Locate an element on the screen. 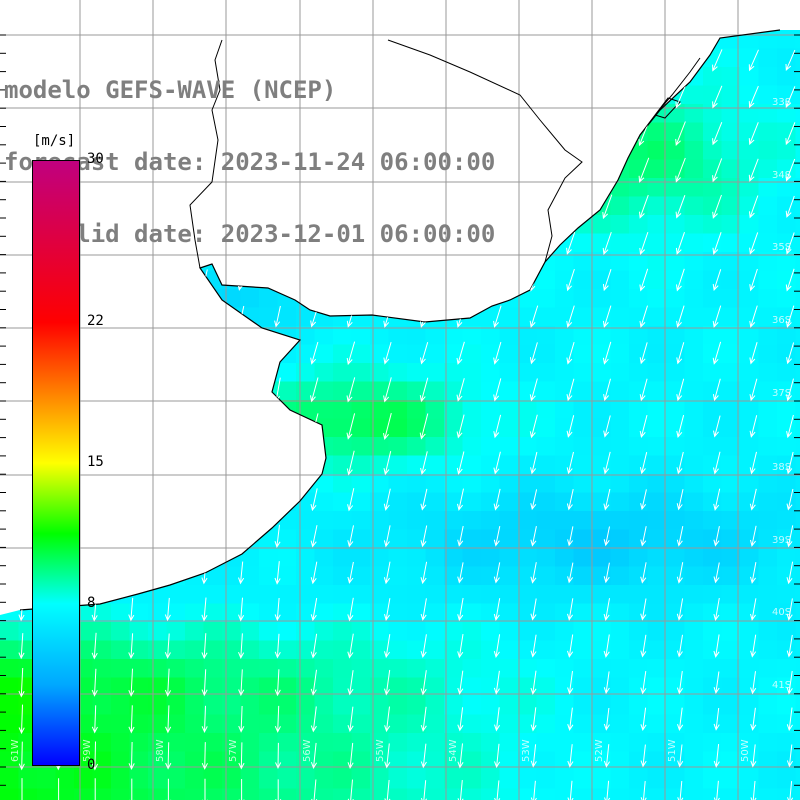  longitude-label: 58W is located at coordinates (160, 750).